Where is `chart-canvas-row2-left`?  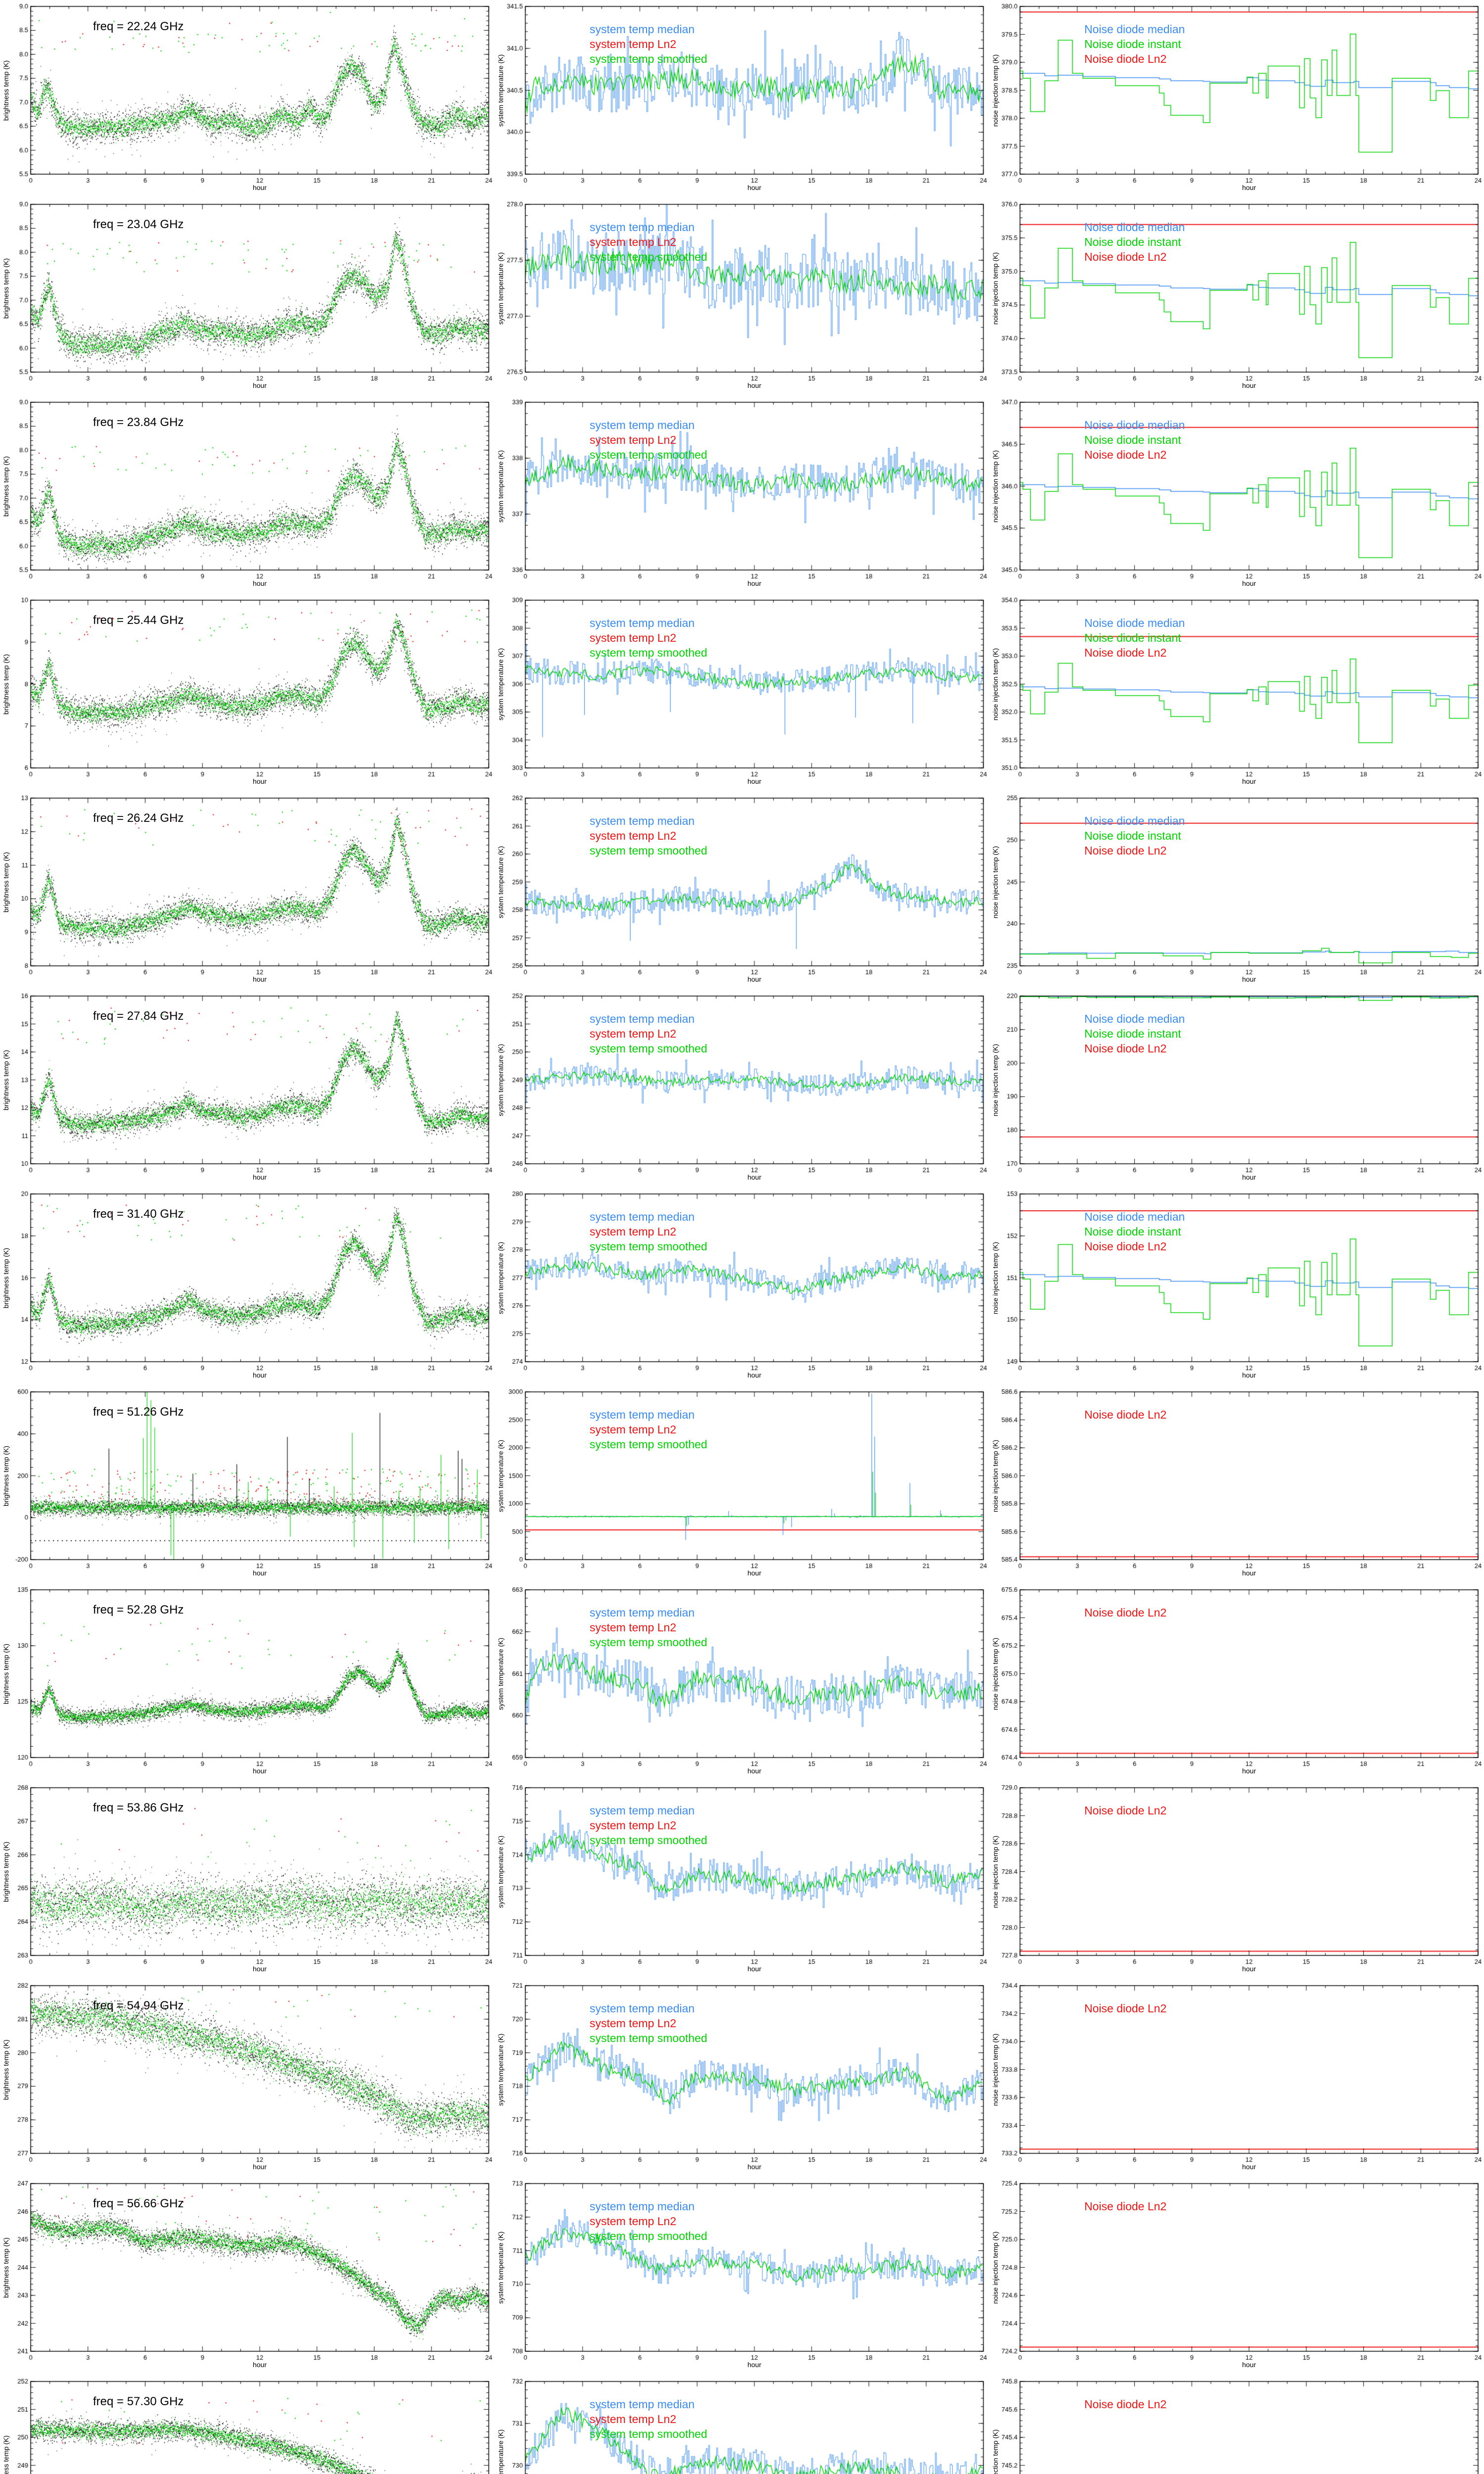
chart-canvas-row2-left is located at coordinates (247, 297).